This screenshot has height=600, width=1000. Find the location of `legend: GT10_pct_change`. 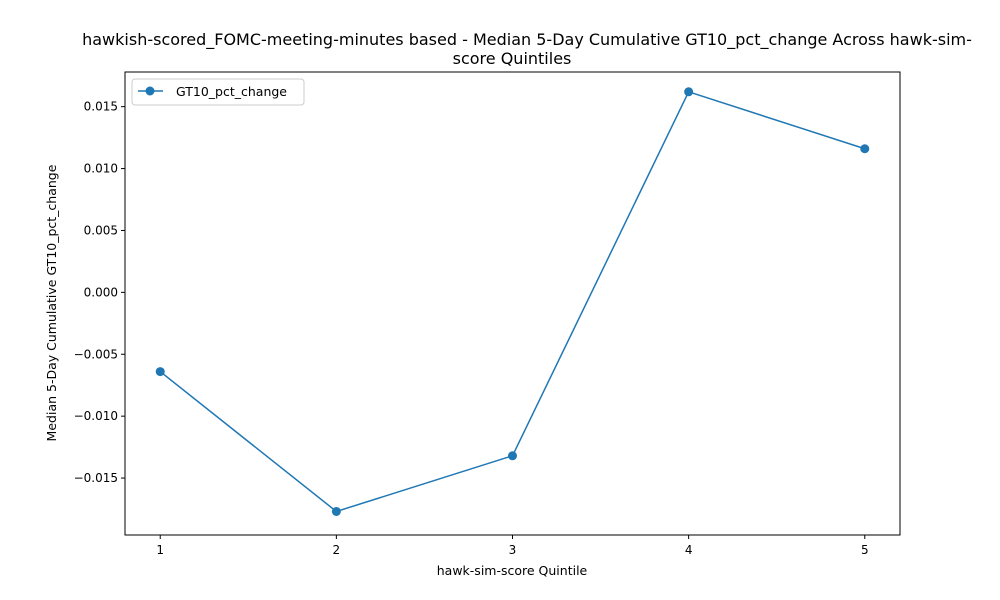

legend: GT10_pct_change is located at coordinates (218, 92).